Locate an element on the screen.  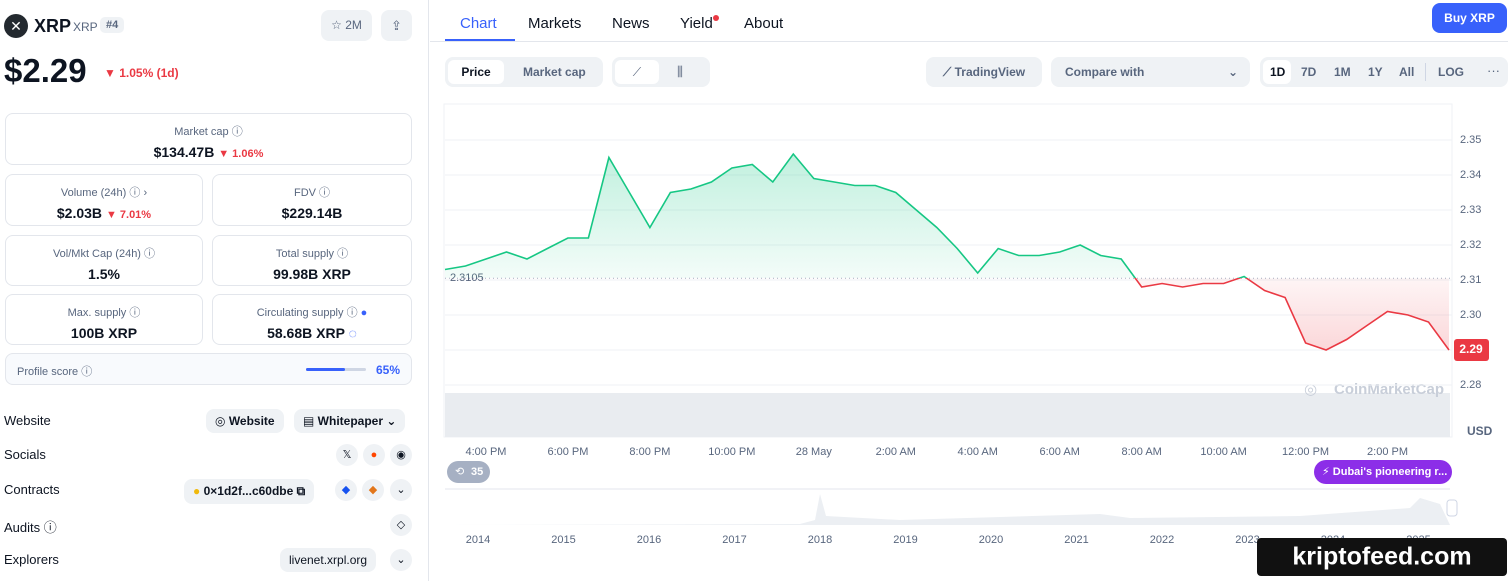
tab: News is located at coordinates (631, 23).